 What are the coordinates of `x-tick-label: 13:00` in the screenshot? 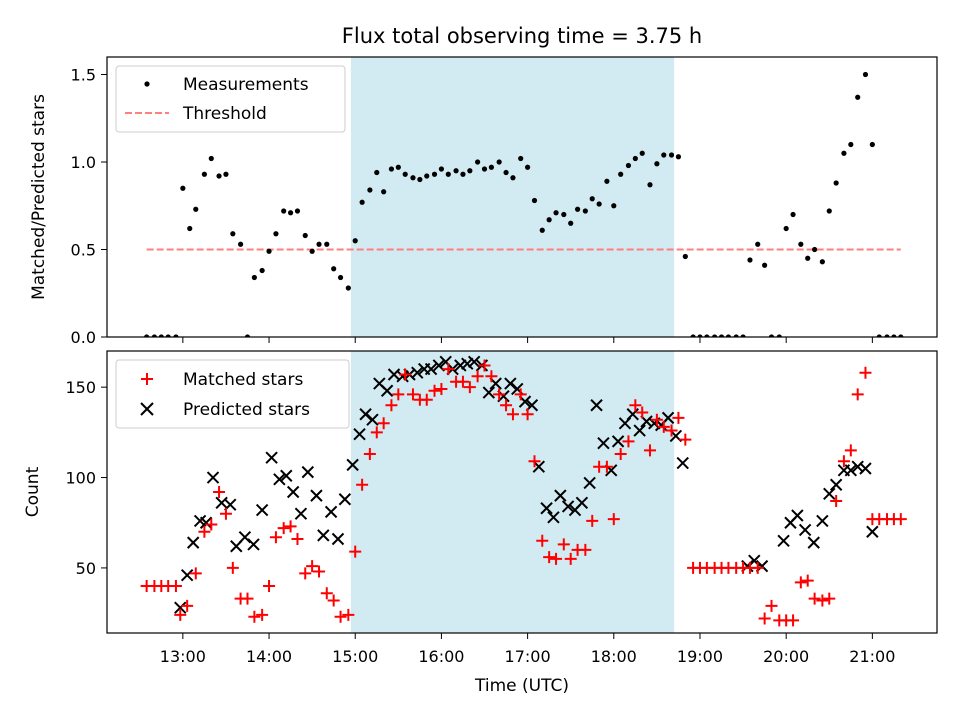 It's located at (183, 656).